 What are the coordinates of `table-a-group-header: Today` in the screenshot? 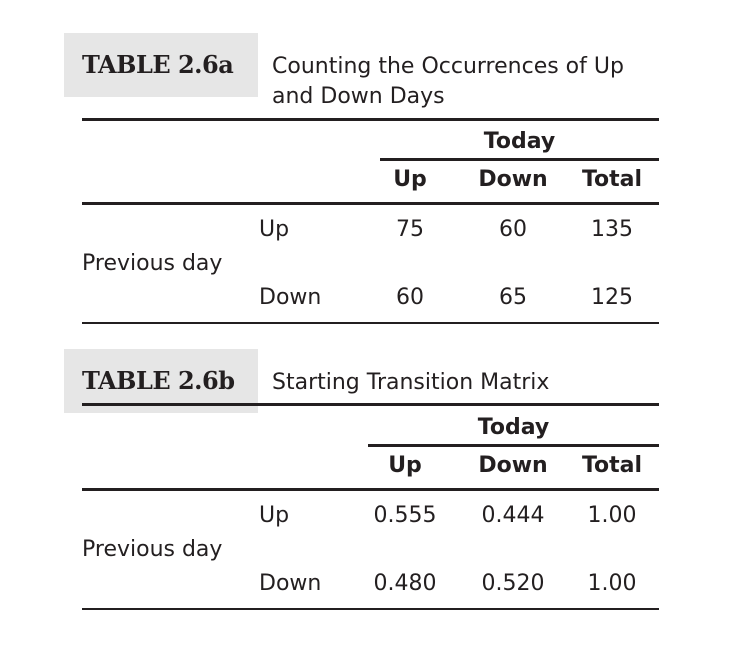 It's located at (519, 141).